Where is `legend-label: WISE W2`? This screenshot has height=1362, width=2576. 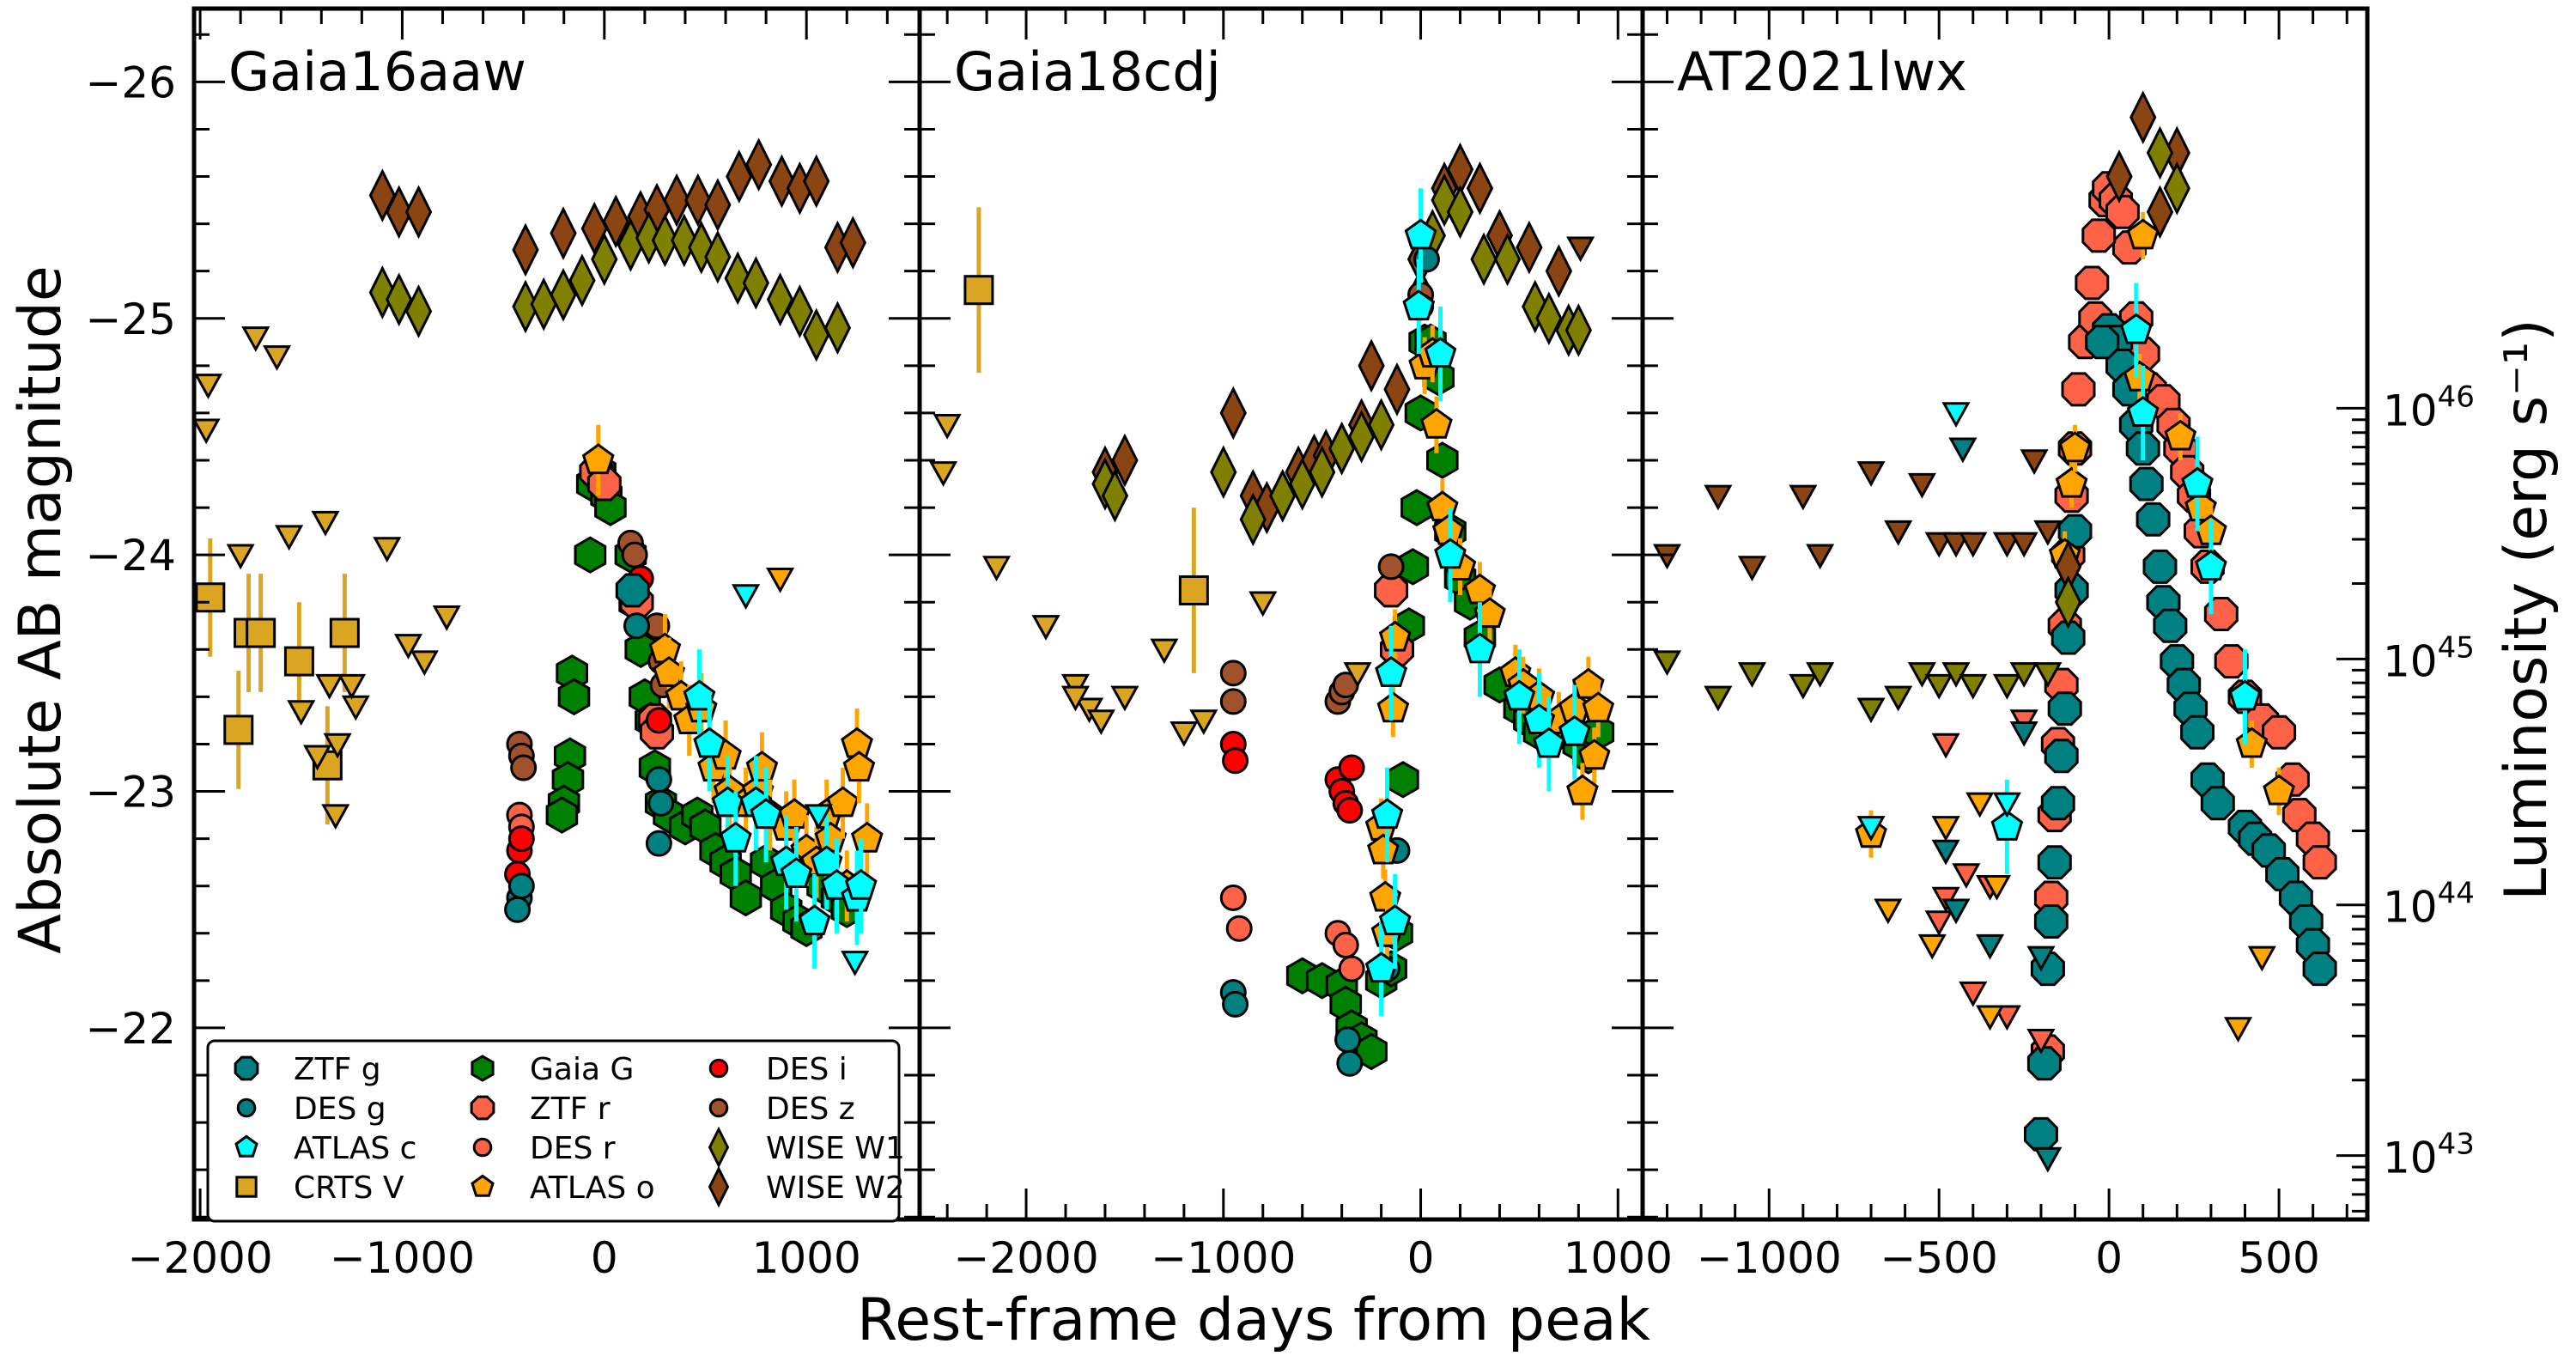 legend-label: WISE W2 is located at coordinates (835, 1188).